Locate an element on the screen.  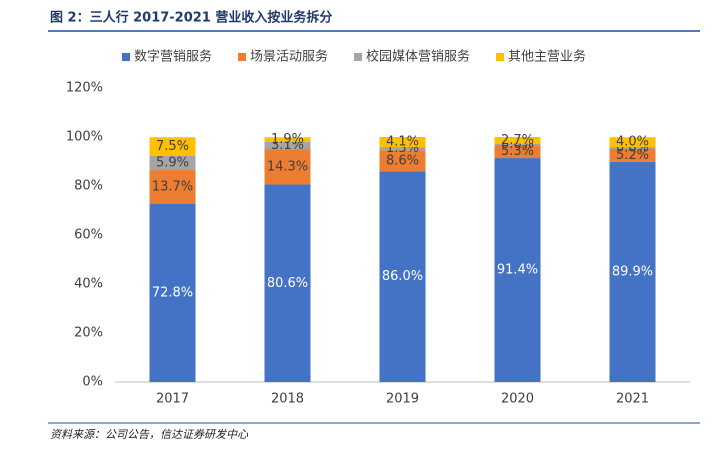
legend-label: 其他主营业务 is located at coordinates (547, 57).